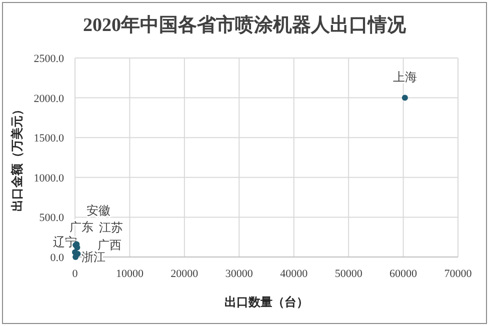 This screenshot has height=326, width=489. Describe the element at coordinates (98, 210) in the screenshot. I see `annotation: 安徽` at that location.